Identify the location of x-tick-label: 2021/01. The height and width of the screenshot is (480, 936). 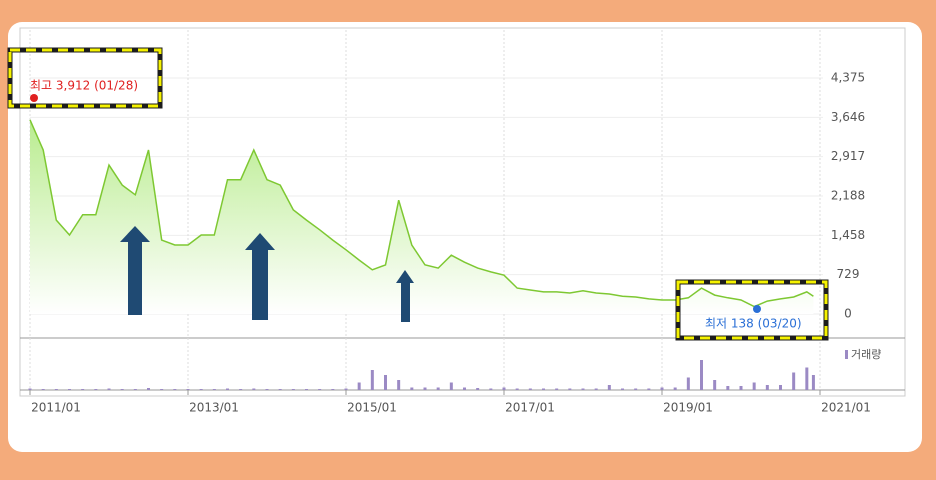
(846, 408).